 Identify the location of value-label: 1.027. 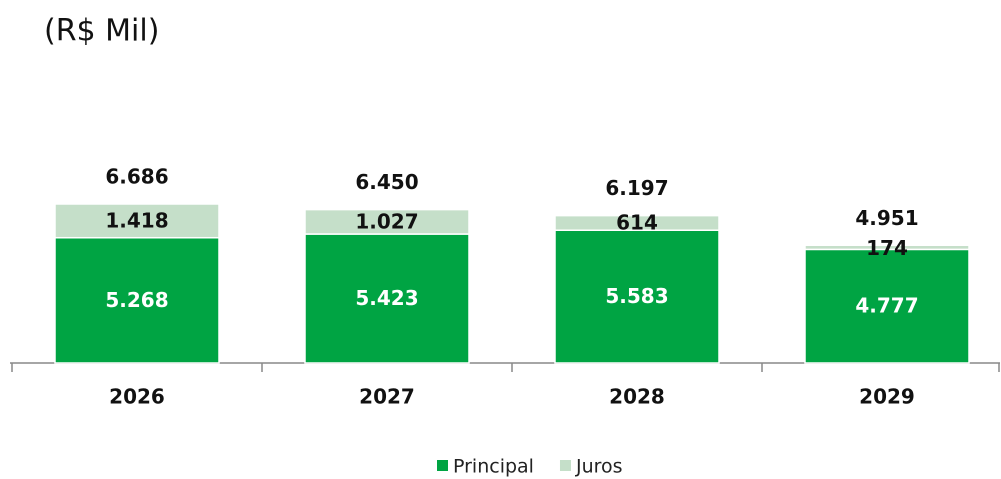
(386, 221).